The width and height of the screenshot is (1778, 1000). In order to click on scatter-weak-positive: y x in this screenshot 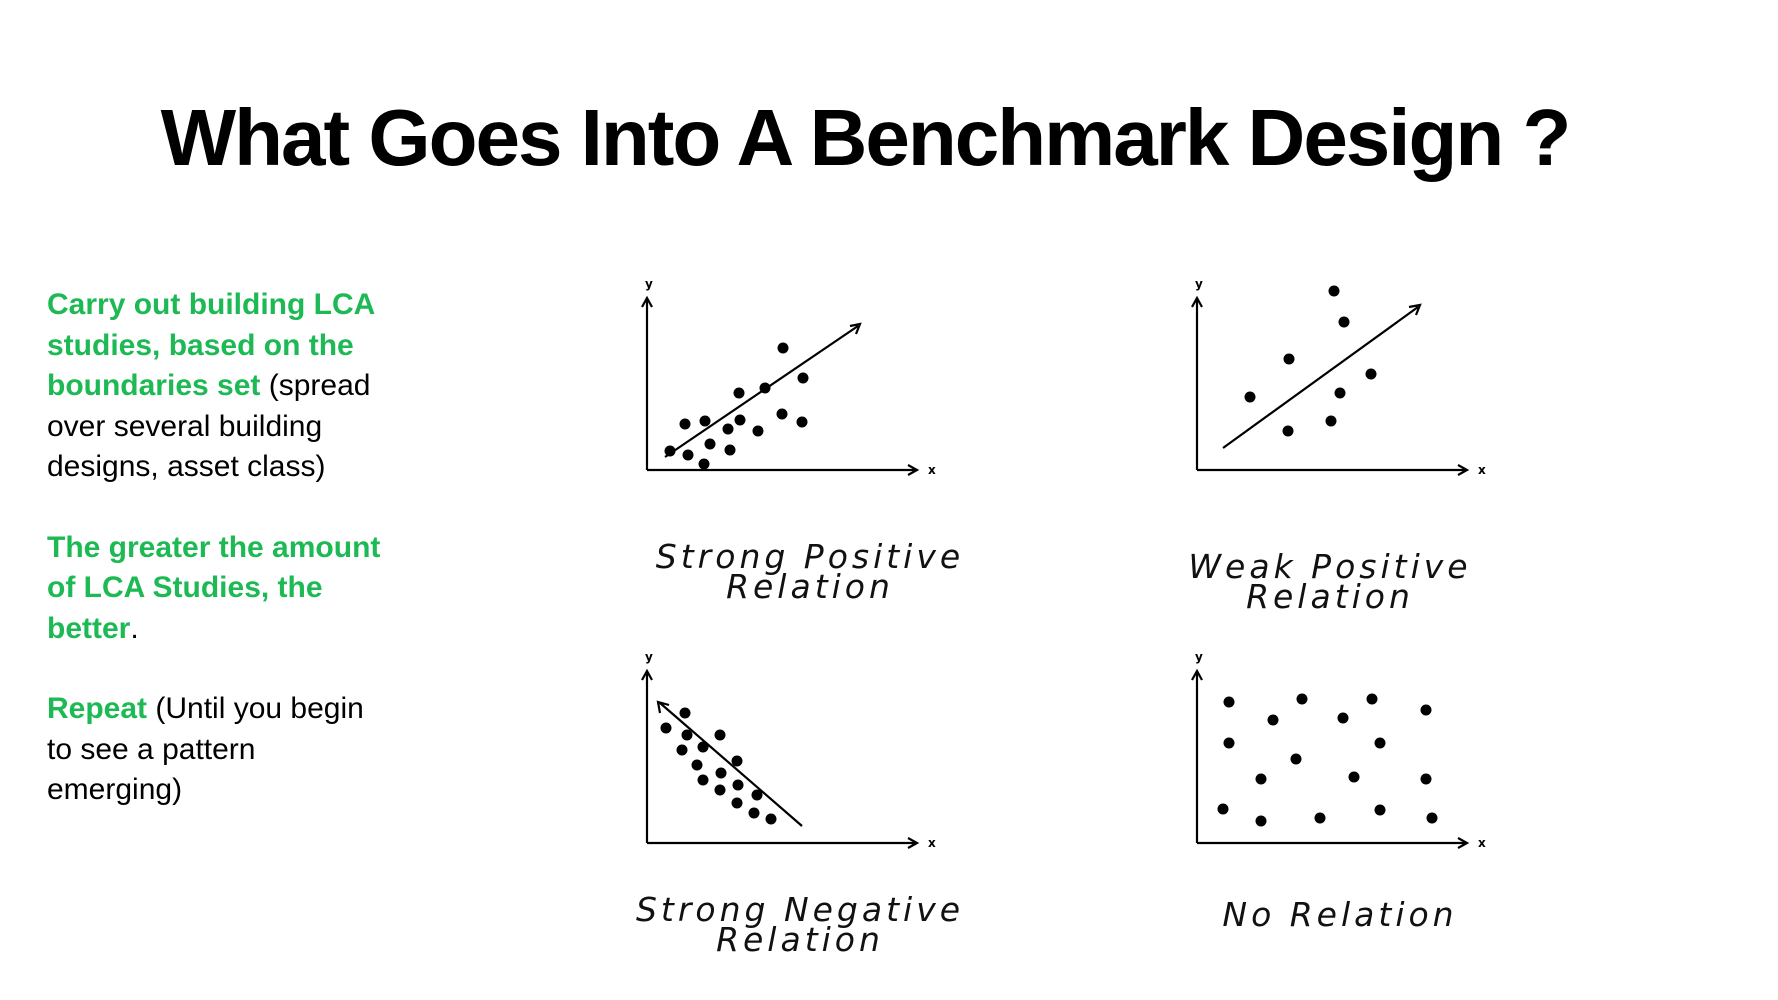, I will do `click(1338, 377)`.